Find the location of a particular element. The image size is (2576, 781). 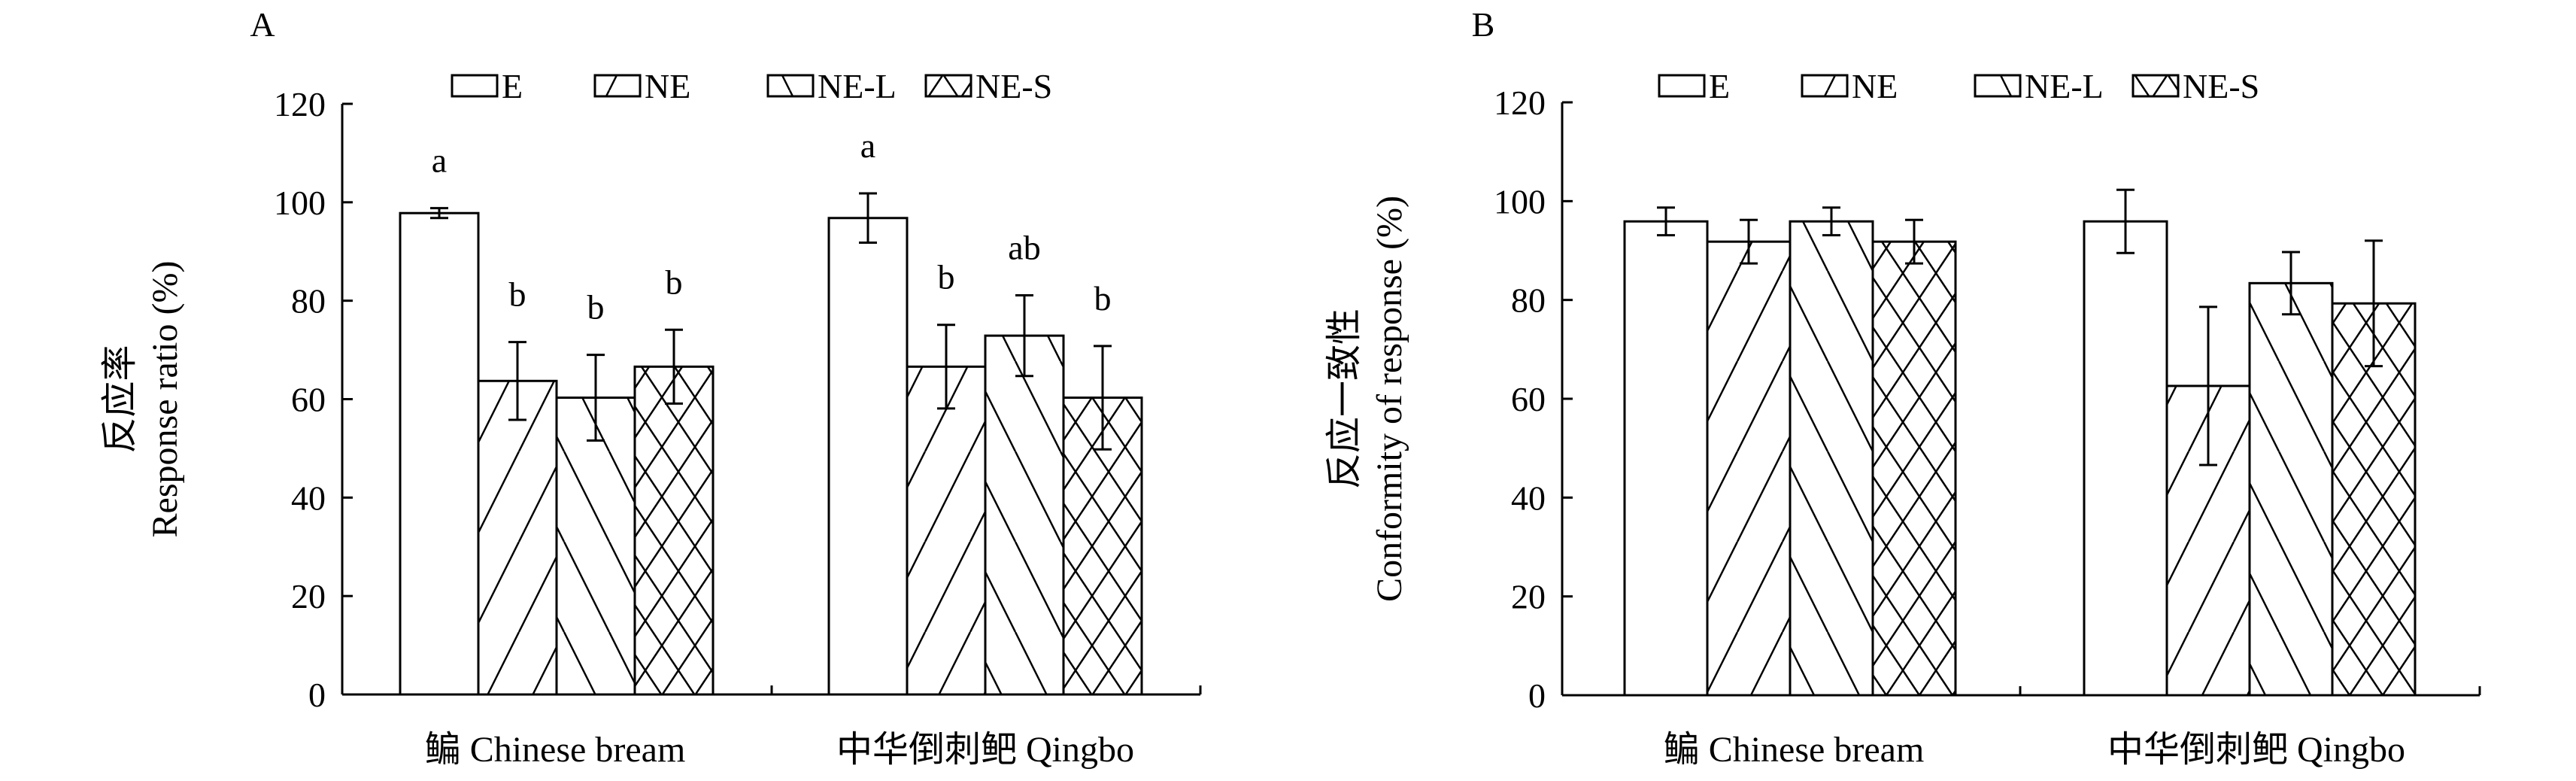

significance-letter-NE-L-1: ab is located at coordinates (1024, 247).